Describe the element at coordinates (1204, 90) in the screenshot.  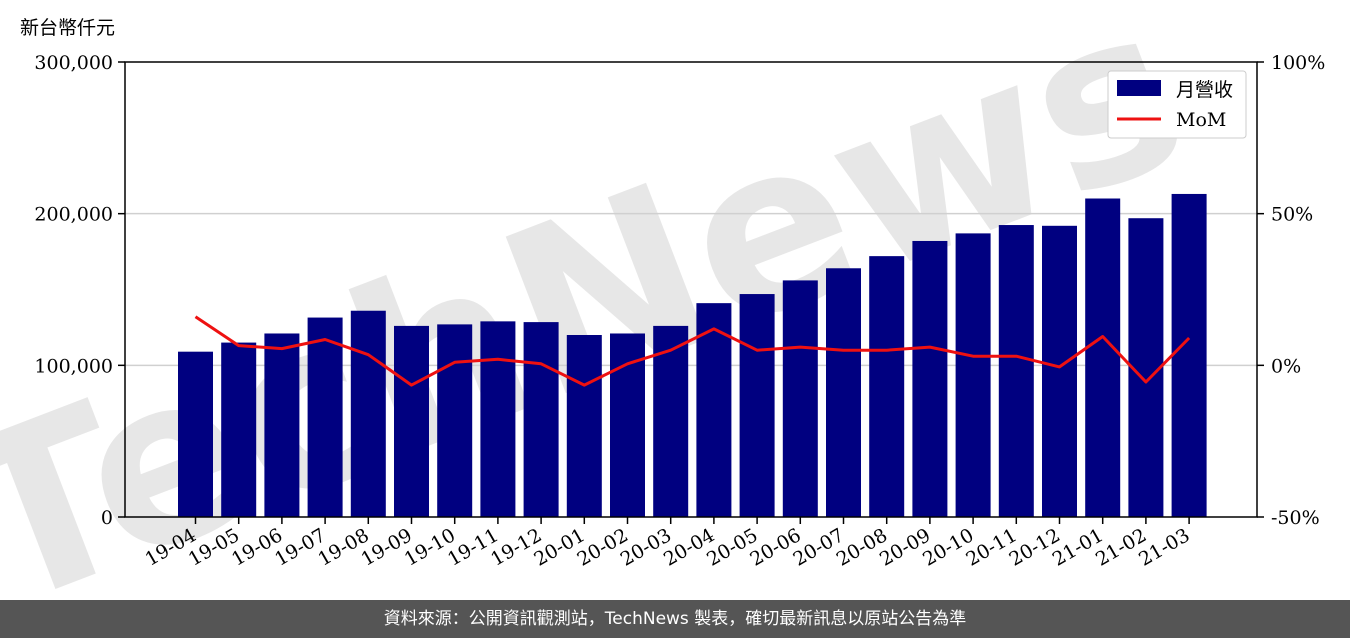
I see `legend-label-revenue: 月營收` at that location.